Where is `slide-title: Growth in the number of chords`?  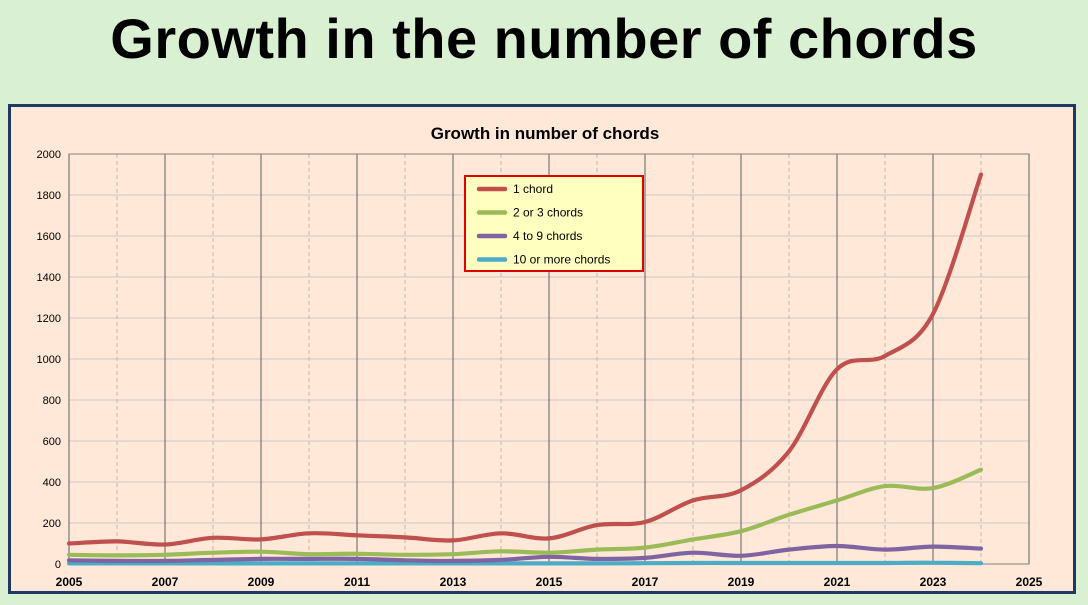 slide-title: Growth in the number of chords is located at coordinates (544, 38).